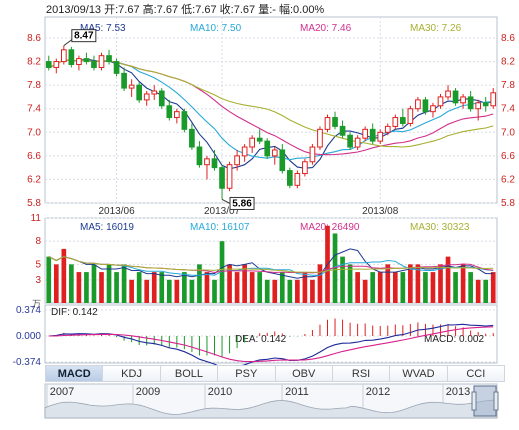 This screenshot has height=430, width=519. Describe the element at coordinates (132, 373) in the screenshot. I see `tab-kdj: KDJ` at that location.